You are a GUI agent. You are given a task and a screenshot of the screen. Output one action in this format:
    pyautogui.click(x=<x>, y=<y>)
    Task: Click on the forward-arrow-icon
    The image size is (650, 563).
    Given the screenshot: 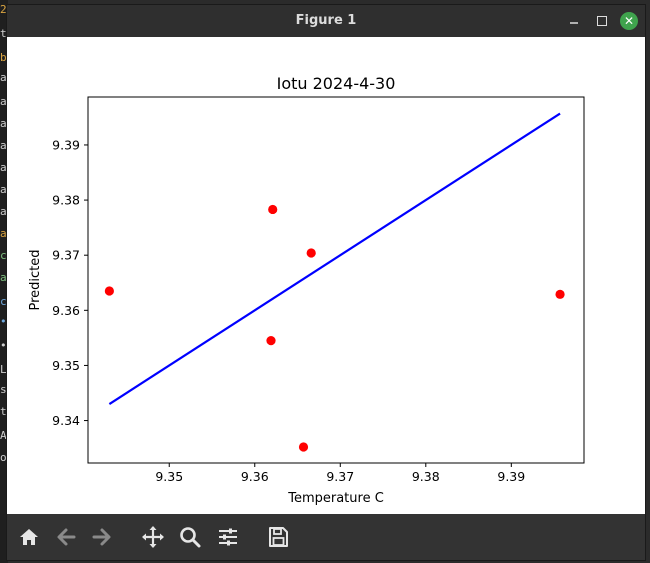 What is the action you would take?
    pyautogui.click(x=101, y=537)
    